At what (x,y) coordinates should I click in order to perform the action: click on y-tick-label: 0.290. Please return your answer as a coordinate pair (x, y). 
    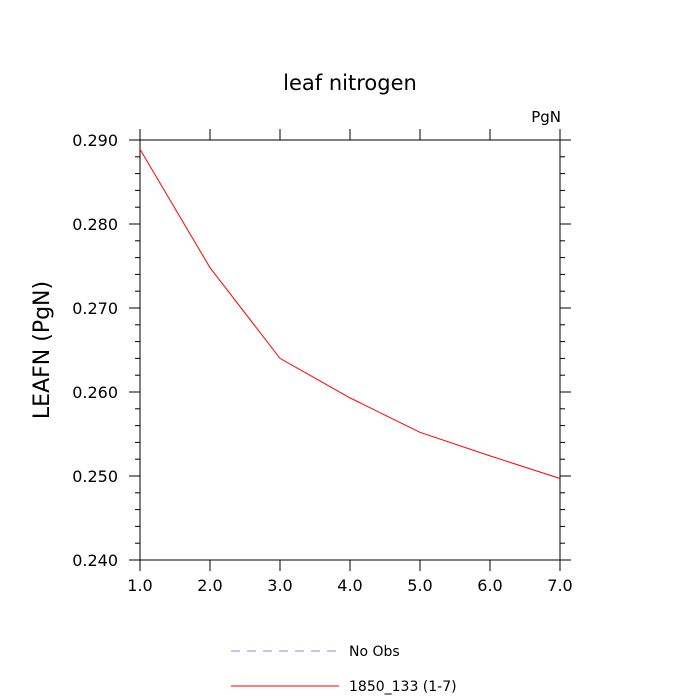
    Looking at the image, I should click on (95, 140).